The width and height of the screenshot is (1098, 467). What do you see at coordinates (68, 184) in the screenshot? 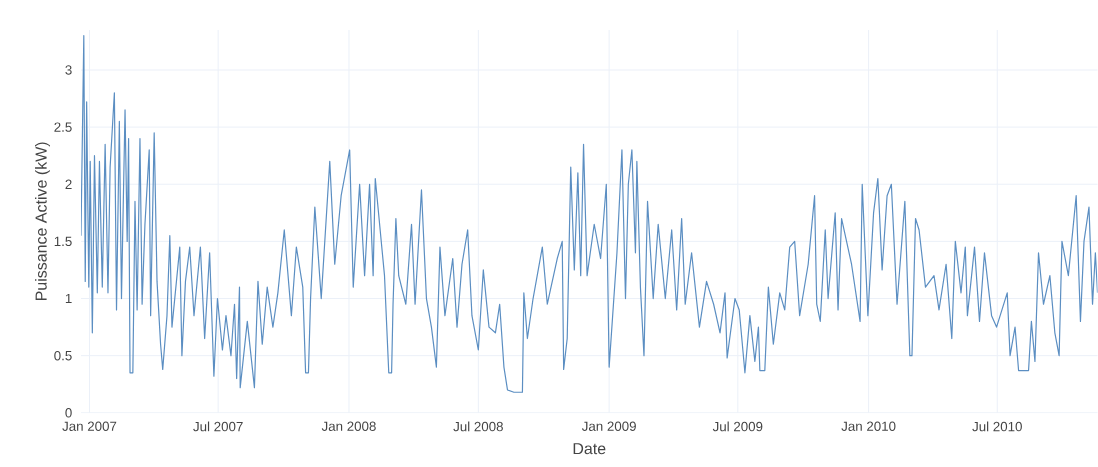
I see `y-tick-label: 2` at bounding box center [68, 184].